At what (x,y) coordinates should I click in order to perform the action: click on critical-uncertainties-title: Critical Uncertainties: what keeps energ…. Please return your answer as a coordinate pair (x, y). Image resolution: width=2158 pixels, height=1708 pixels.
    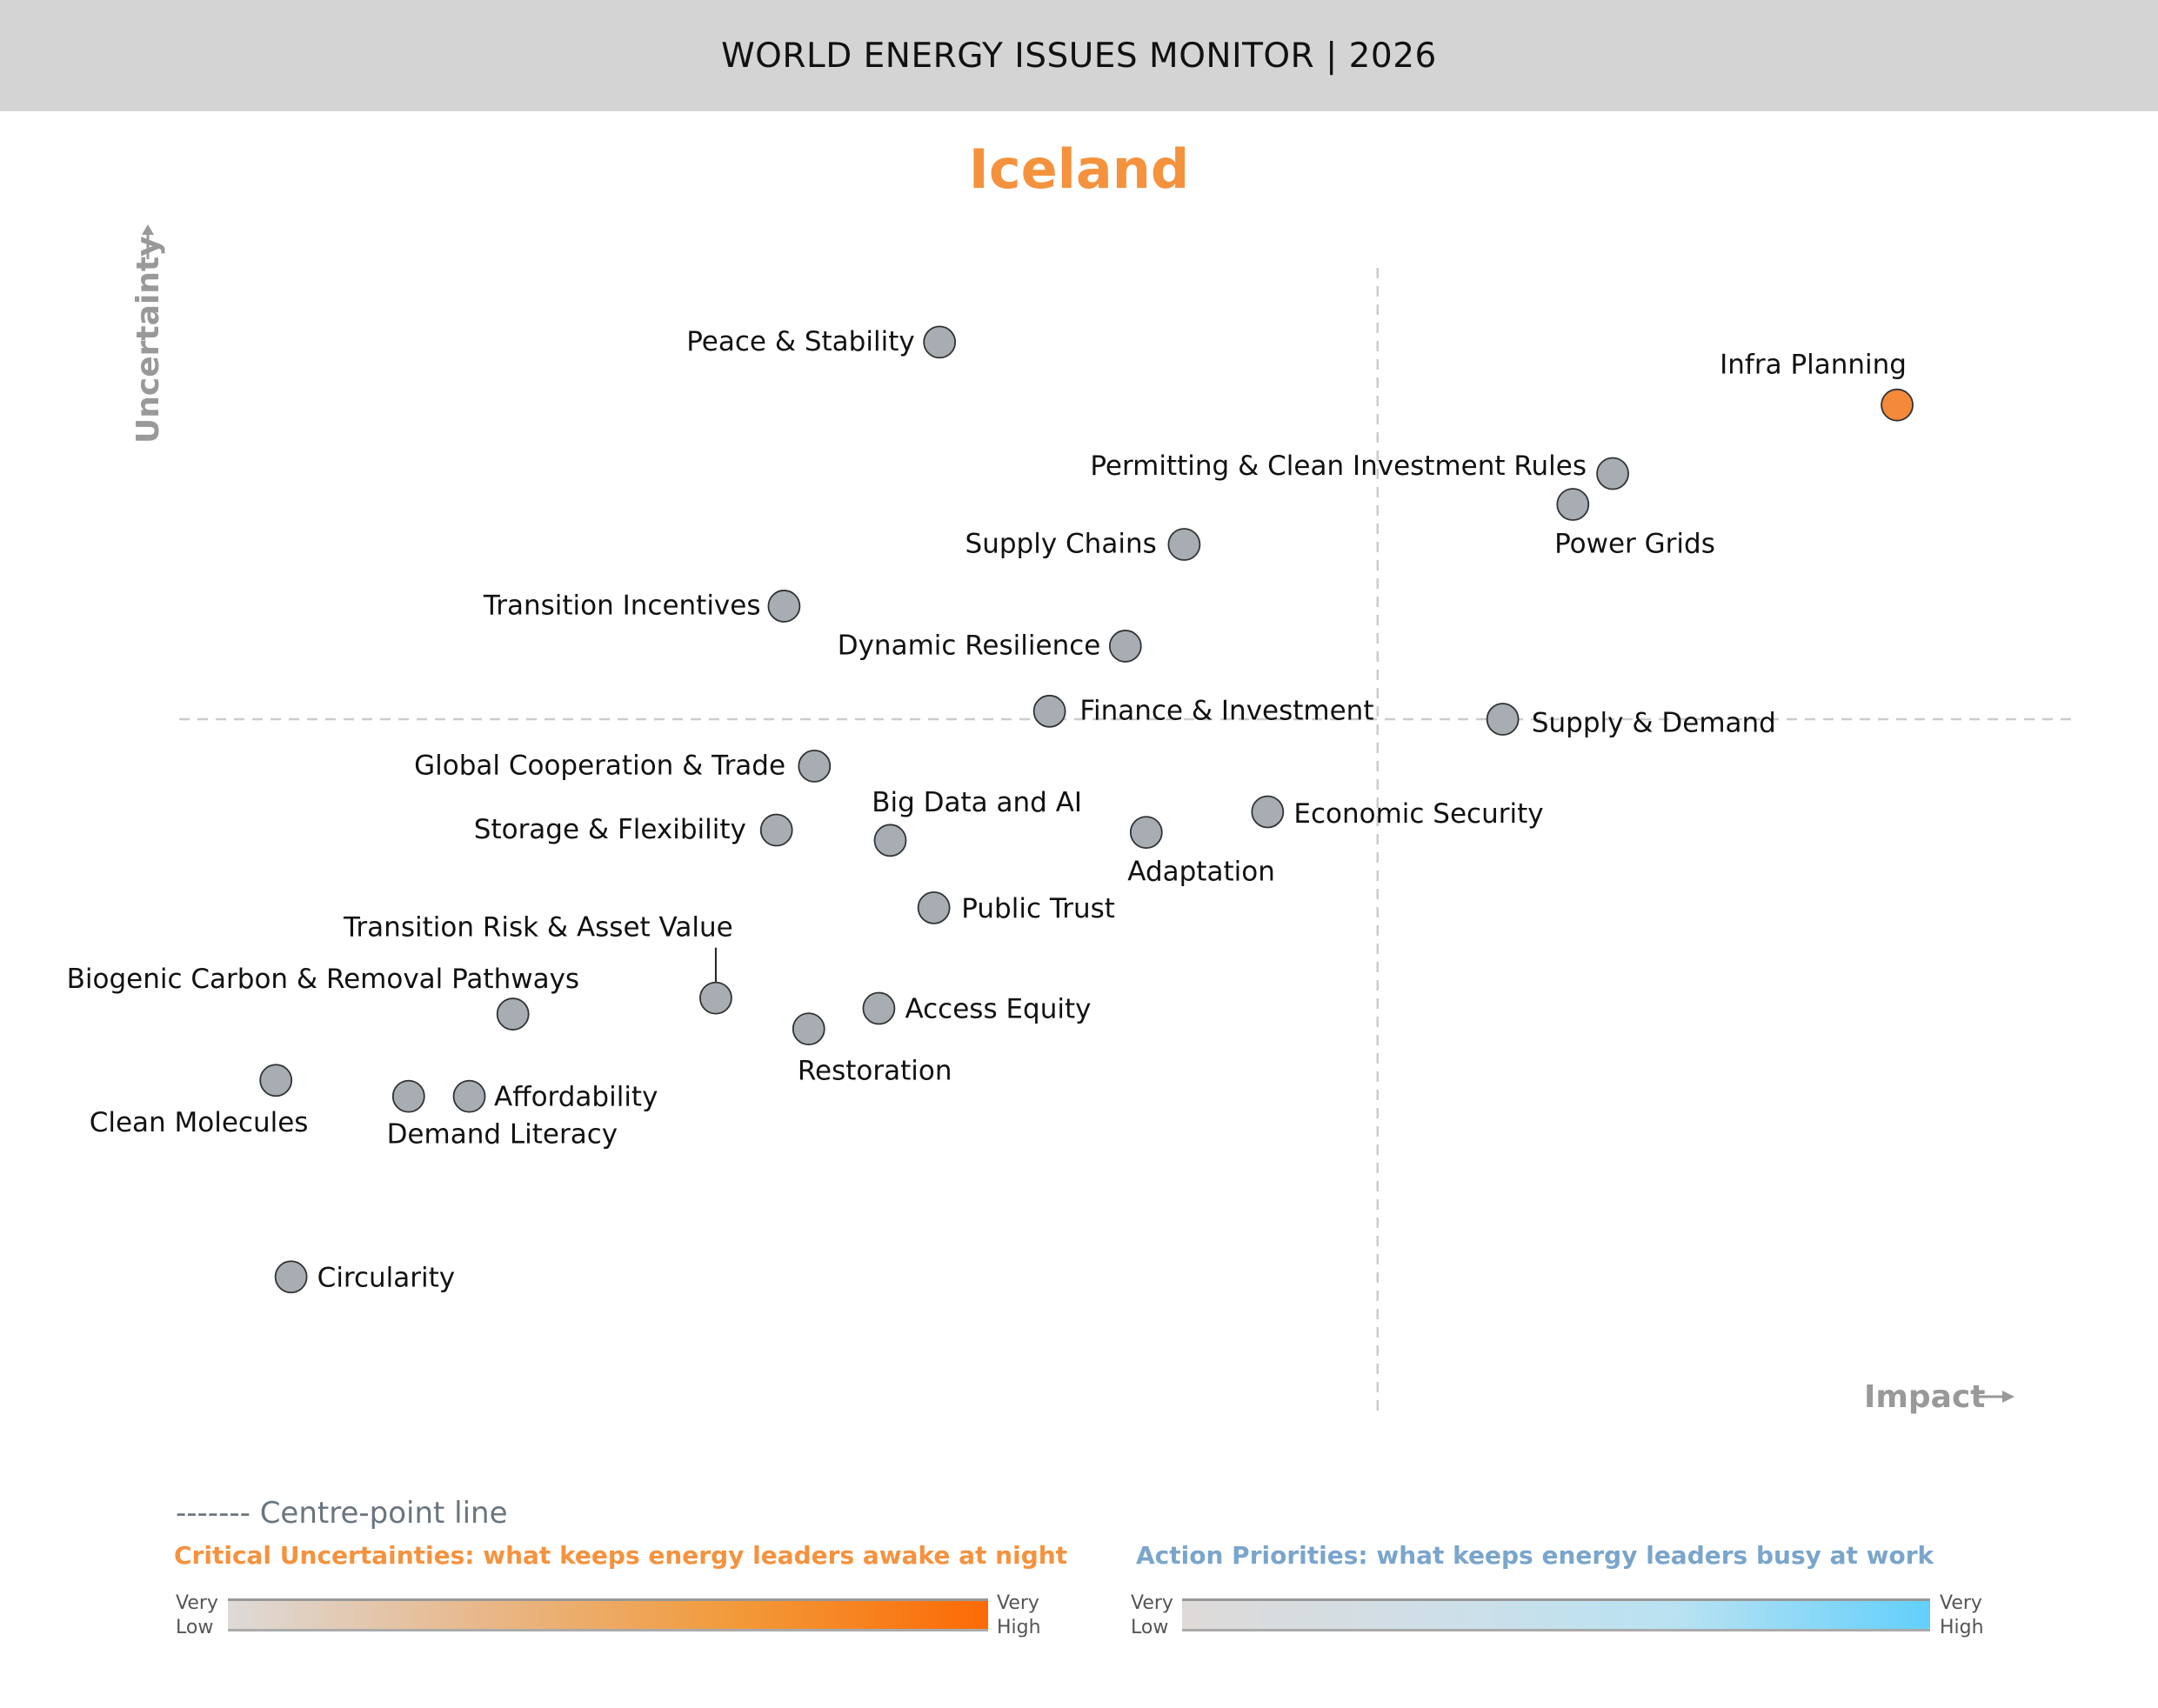
    Looking at the image, I should click on (621, 1555).